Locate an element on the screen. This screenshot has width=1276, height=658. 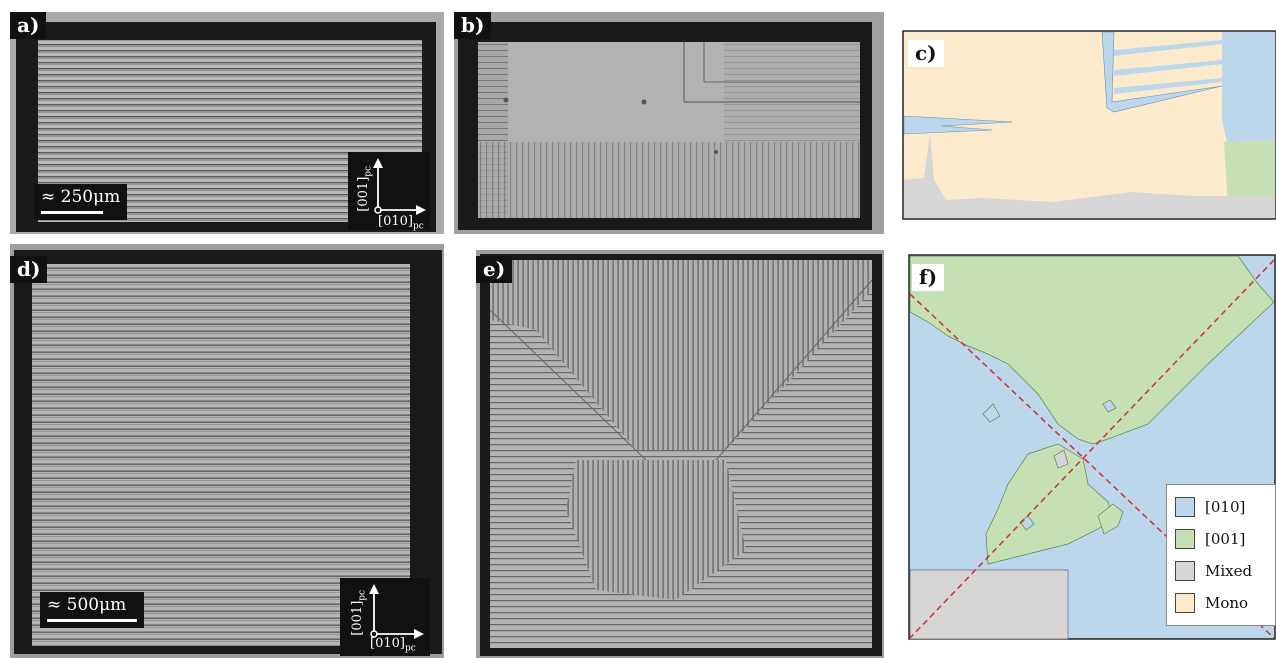
panel-label-c: c) is located at coordinates (926, 53).